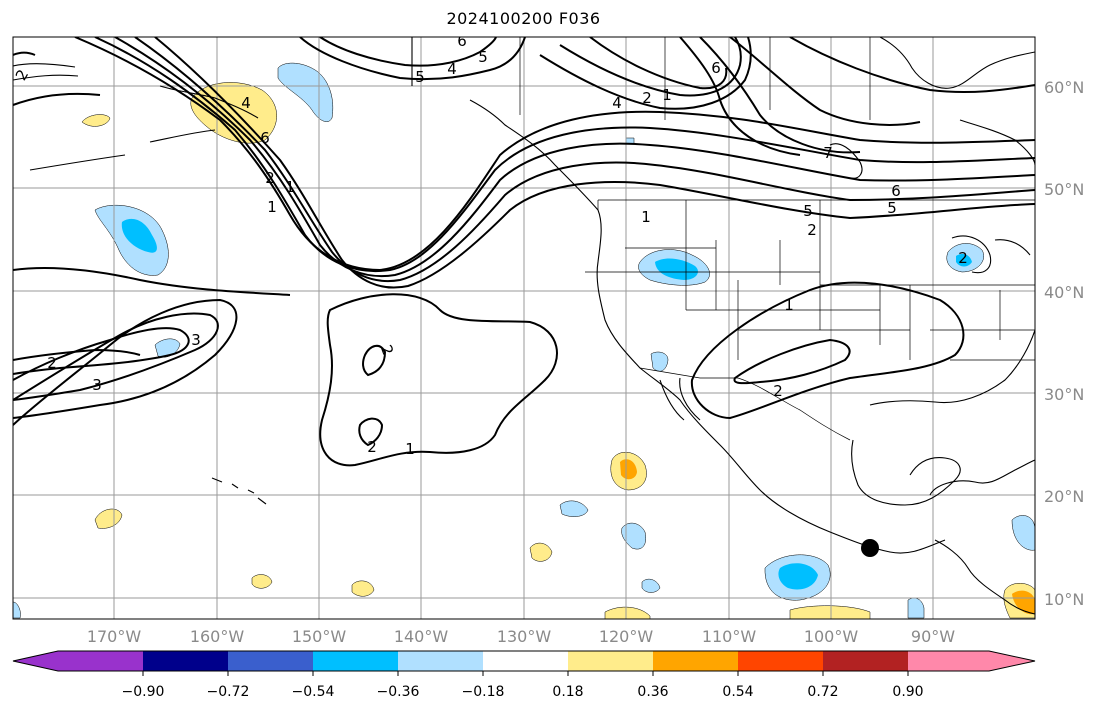 This screenshot has width=1105, height=712. What do you see at coordinates (421, 636) in the screenshot?
I see `longitude-label: 140°W` at bounding box center [421, 636].